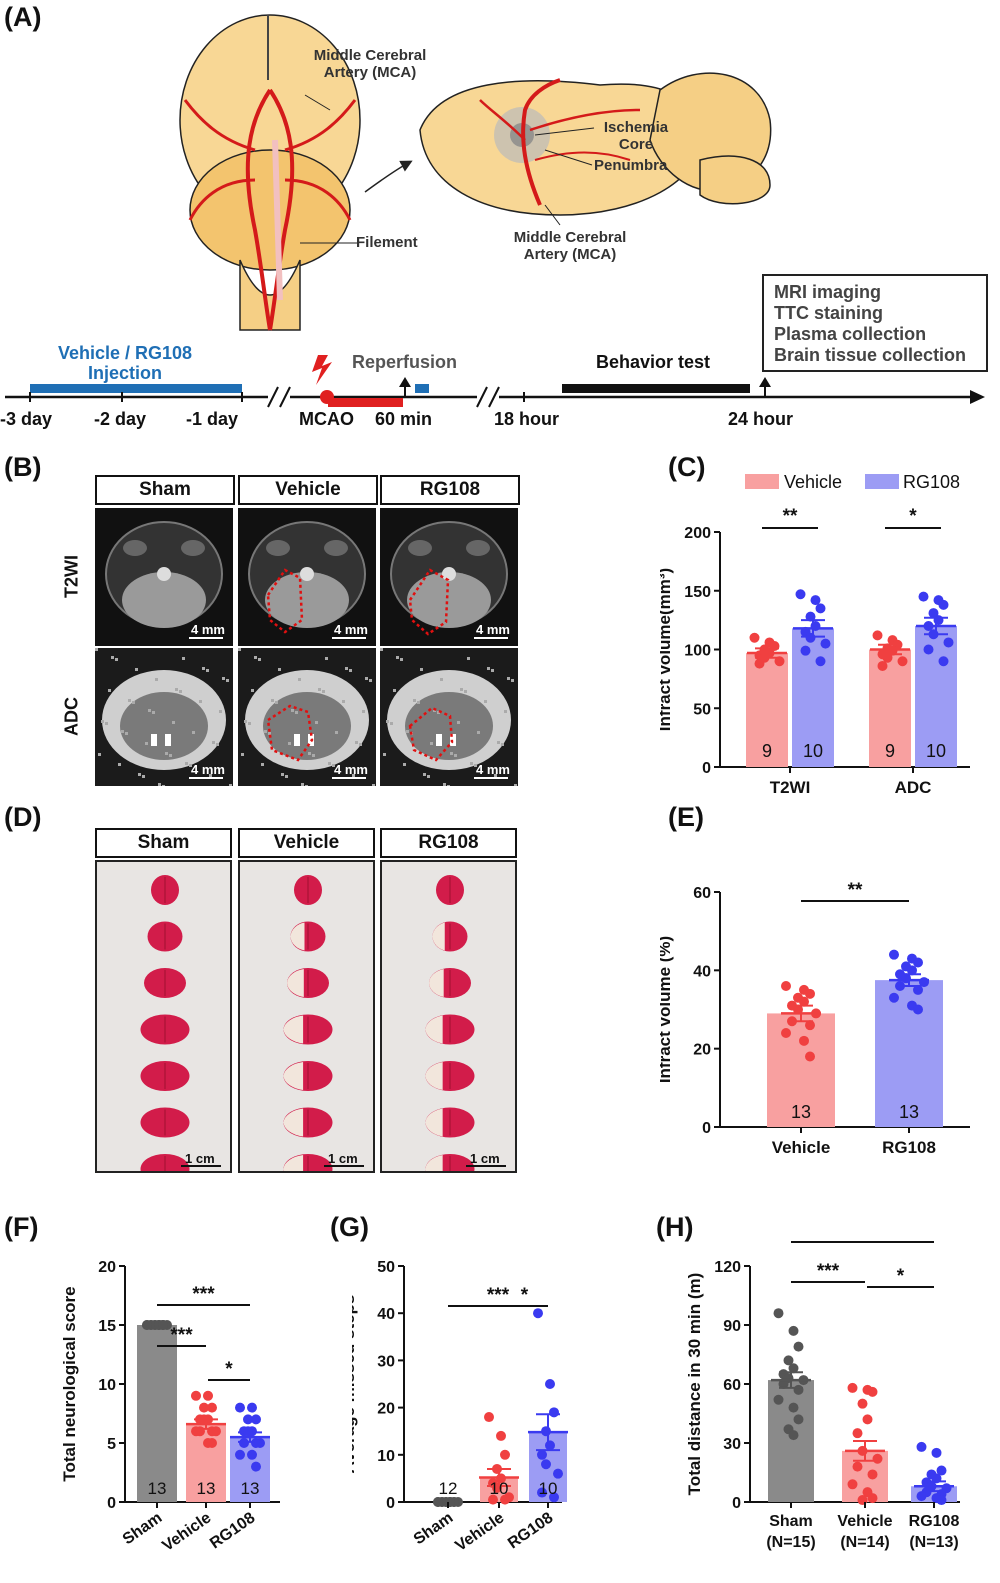  I want to click on y-tick-label: 50, so click(386, 1267).